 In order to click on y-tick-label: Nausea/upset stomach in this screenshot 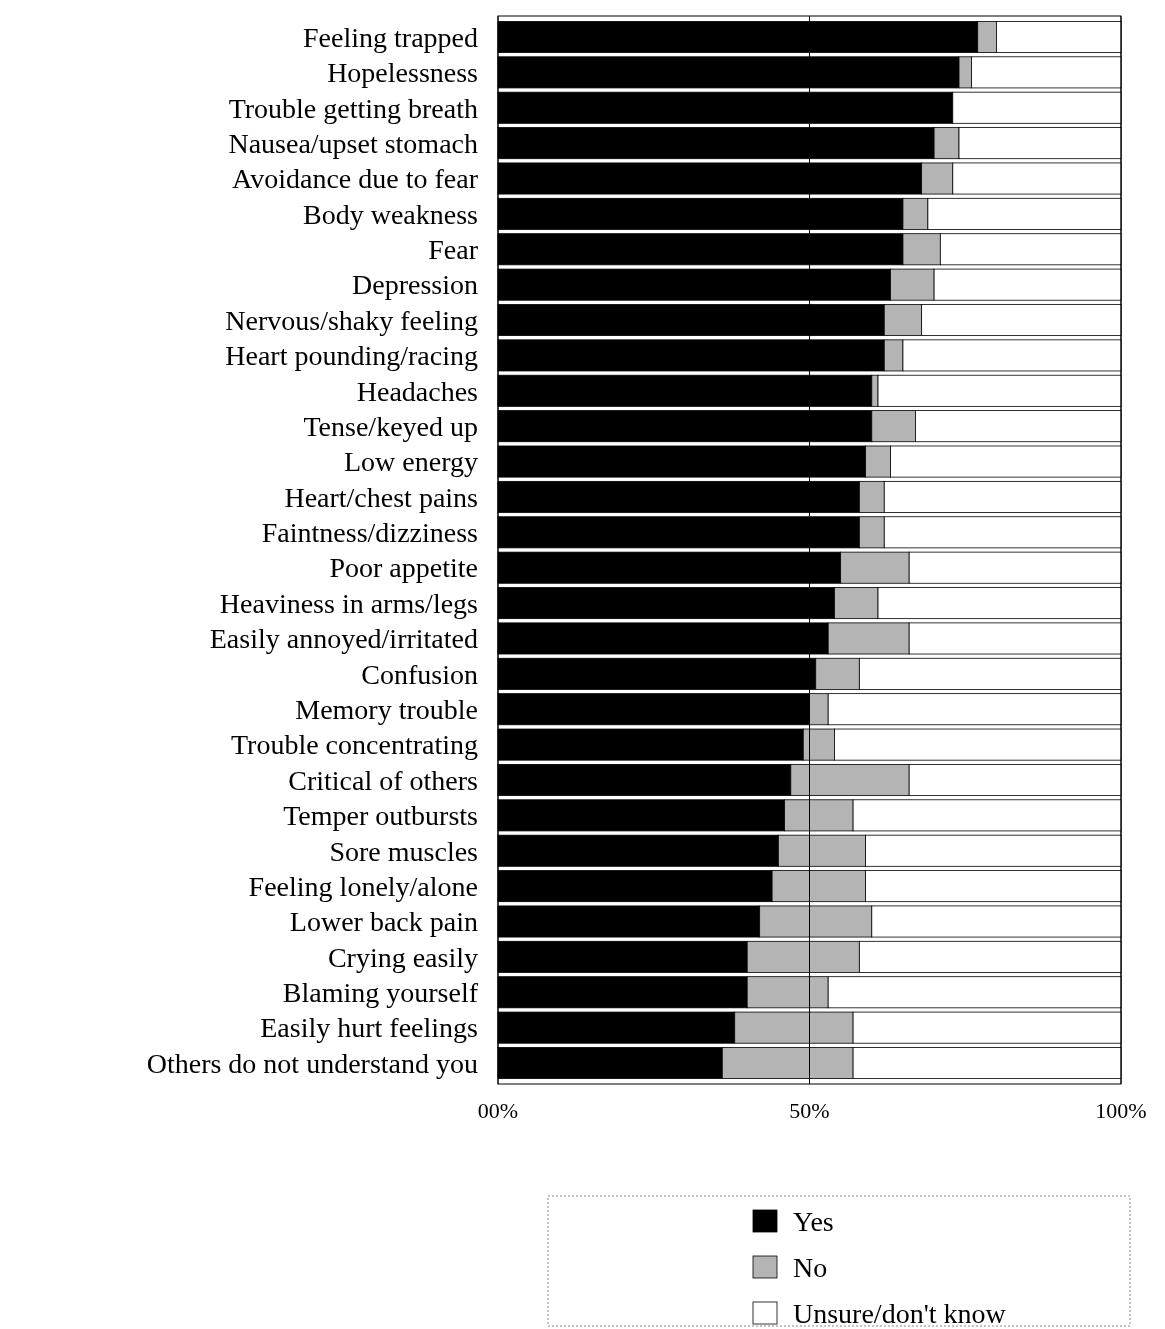, I will do `click(353, 143)`.